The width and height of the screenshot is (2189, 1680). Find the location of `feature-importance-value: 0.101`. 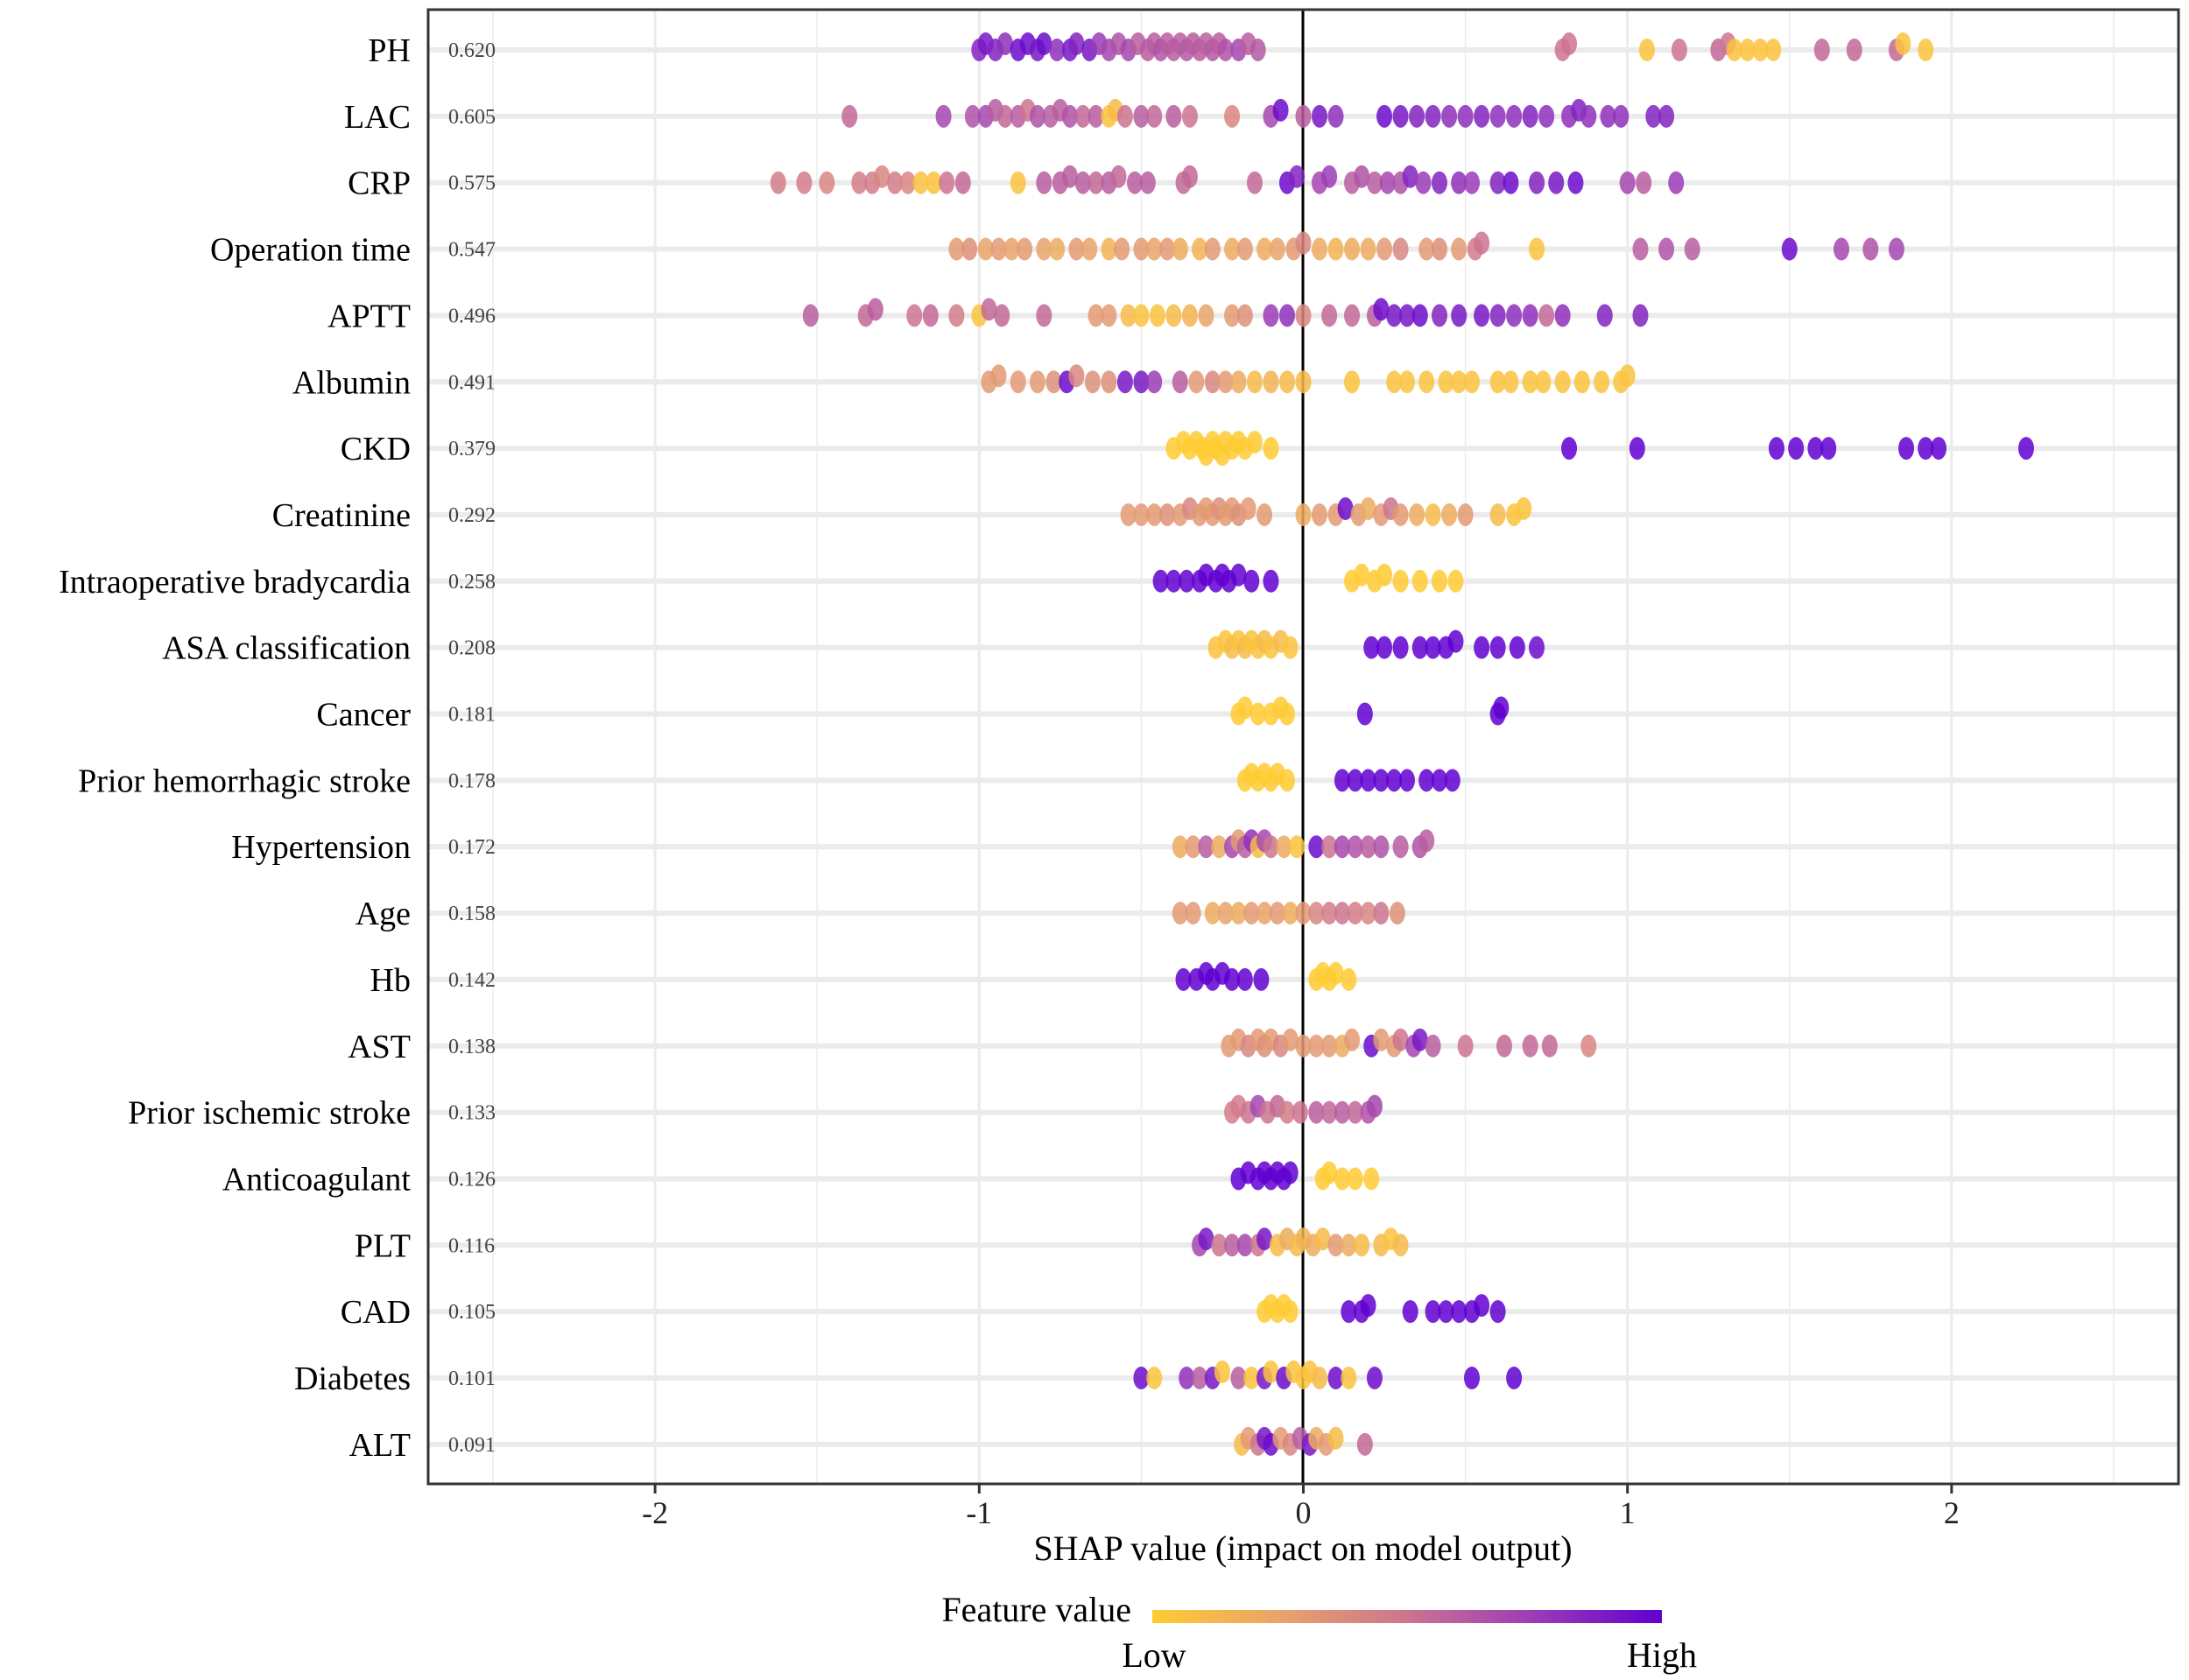

feature-importance-value: 0.101 is located at coordinates (472, 1378).